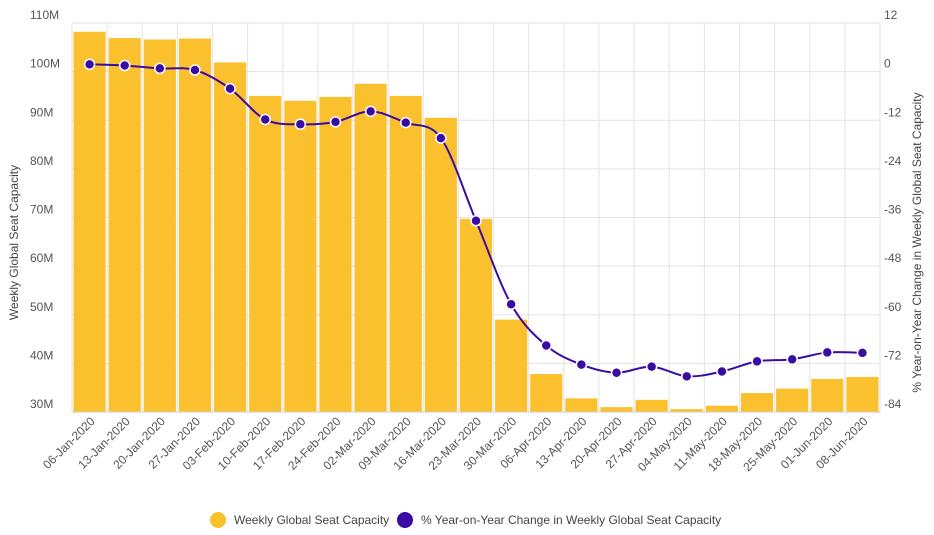  I want to click on legend-marker-yoy-change, so click(405, 520).